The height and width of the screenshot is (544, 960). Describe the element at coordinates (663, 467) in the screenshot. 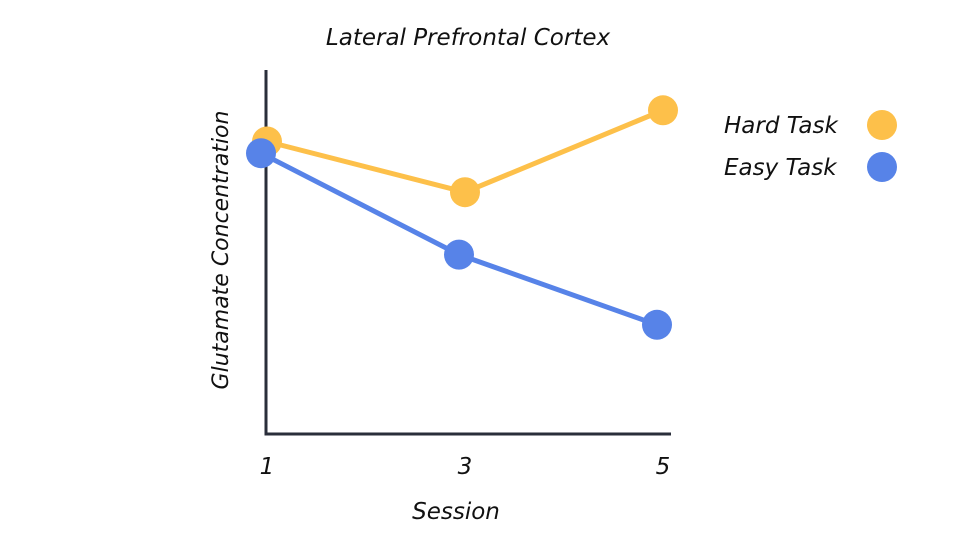

I see `x-tick-label: 5` at that location.